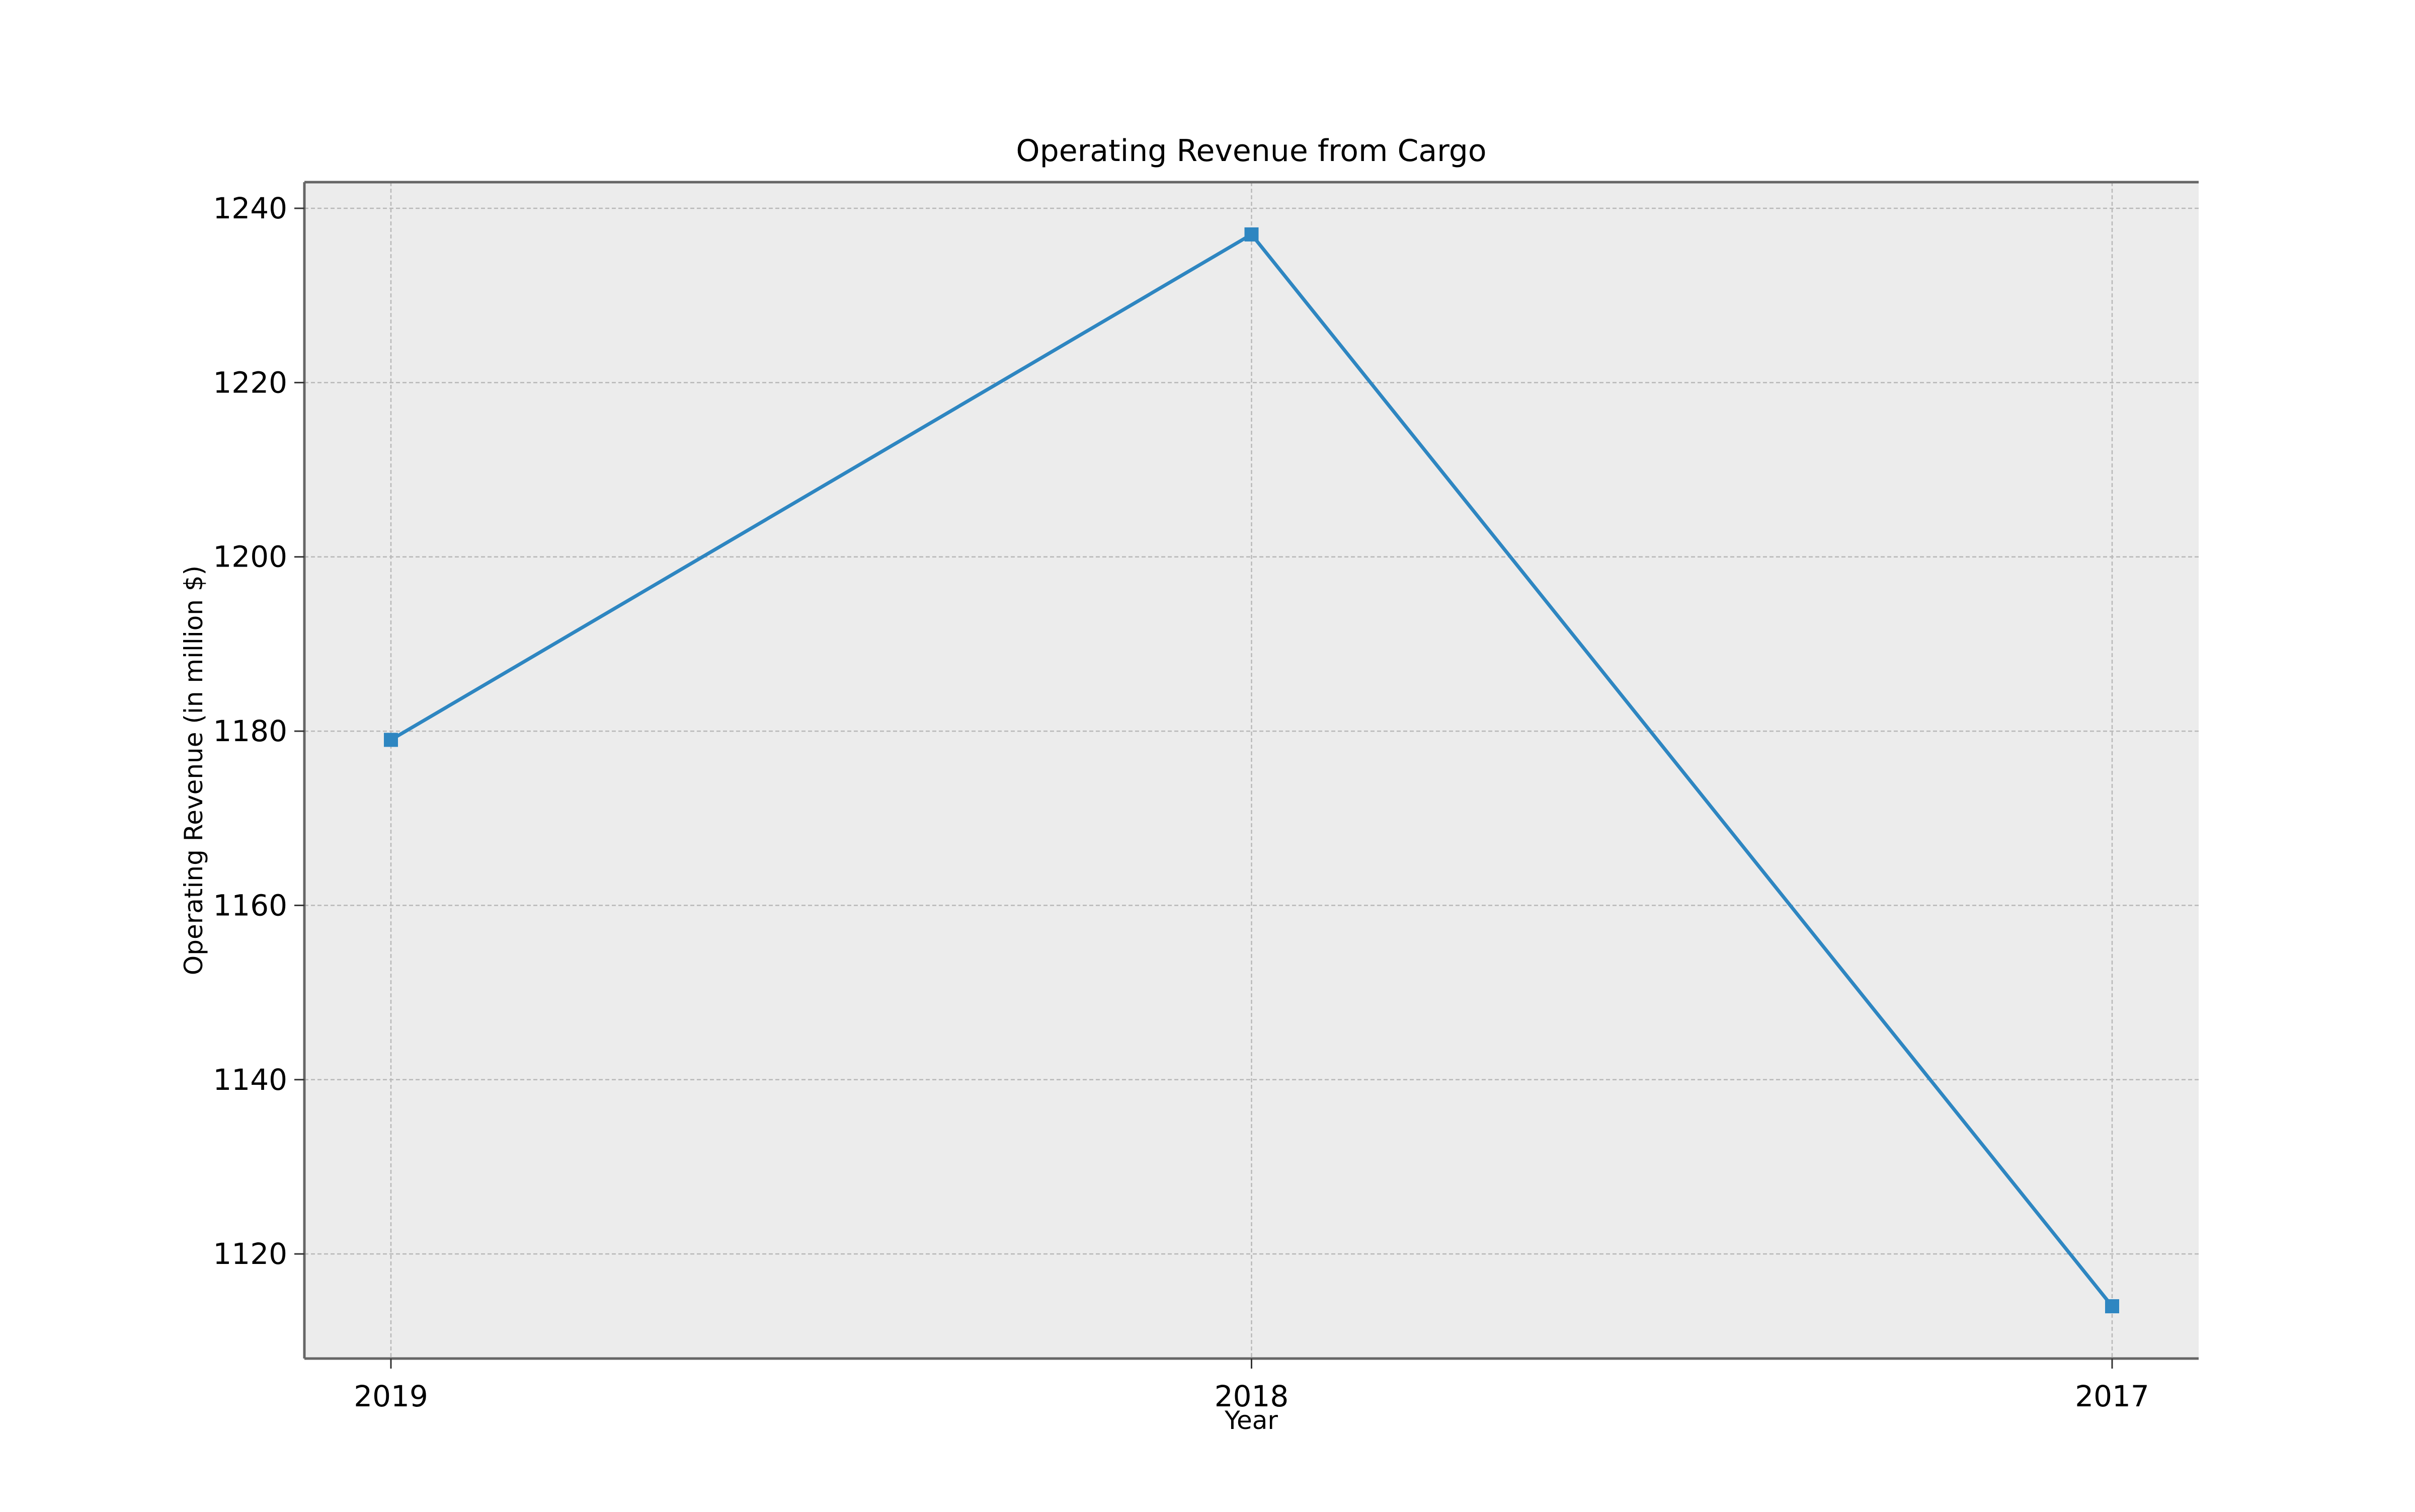  Describe the element at coordinates (193, 770) in the screenshot. I see `y-axis-label: Operating Revenue (in million $)` at that location.